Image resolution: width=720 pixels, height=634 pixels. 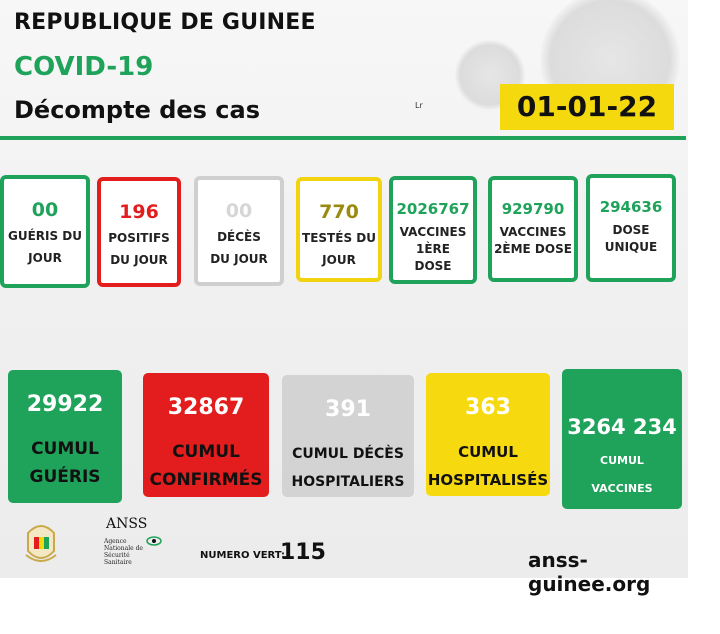 I want to click on daily-label: DÉCÈS DU JOUR, so click(x=239, y=248).